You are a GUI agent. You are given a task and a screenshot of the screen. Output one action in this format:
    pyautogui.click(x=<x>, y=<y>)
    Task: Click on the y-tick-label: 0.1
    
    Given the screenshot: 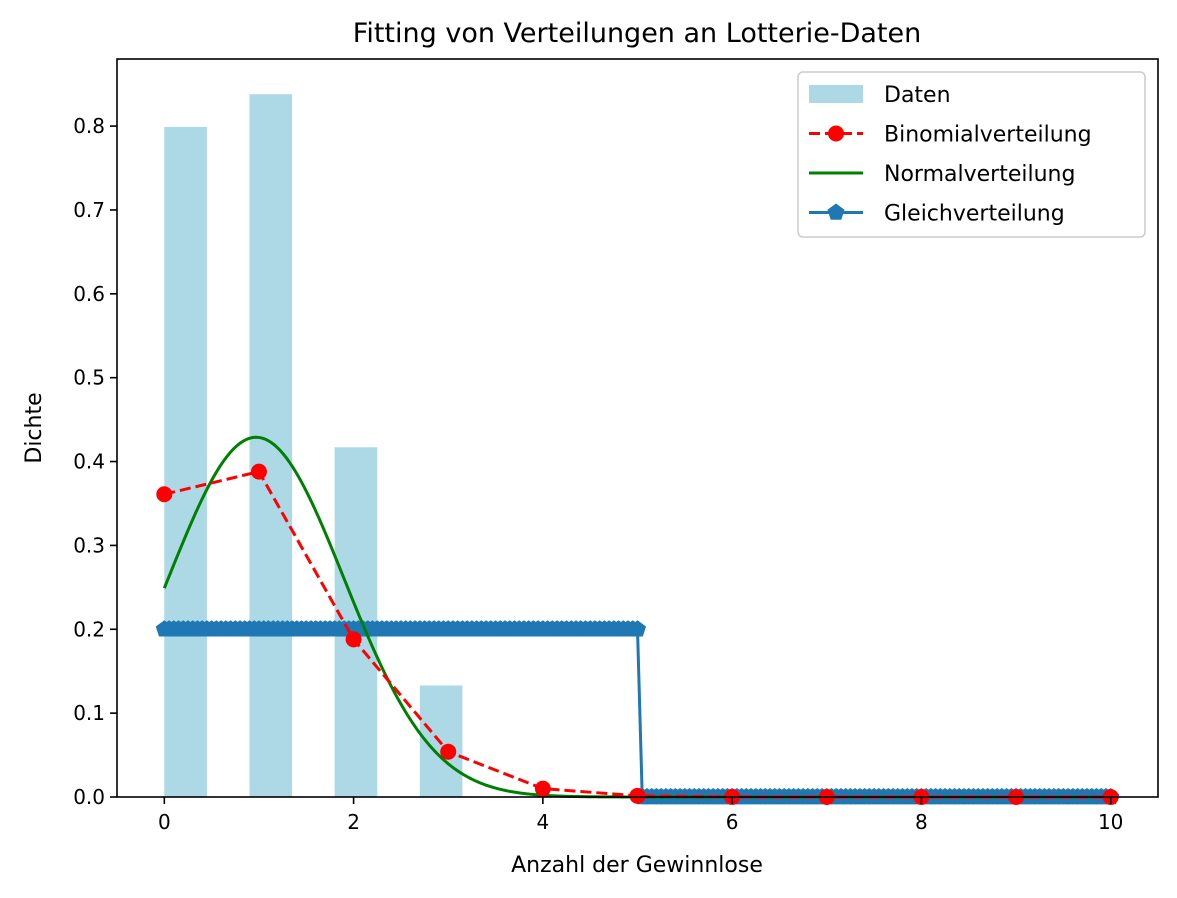 What is the action you would take?
    pyautogui.click(x=89, y=713)
    